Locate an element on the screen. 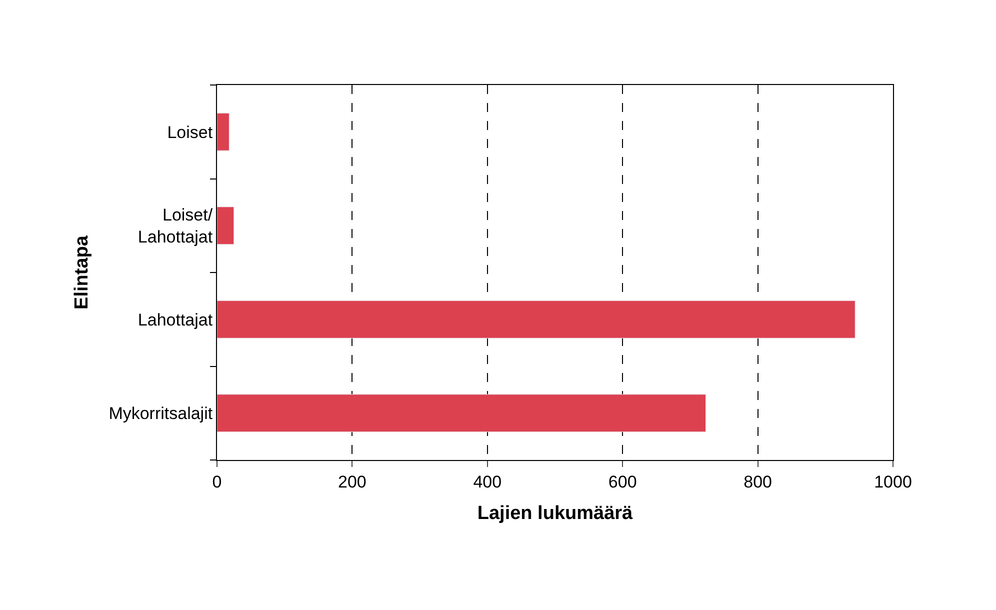 The image size is (996, 610). y-axis-title: Elintapa is located at coordinates (82, 272).